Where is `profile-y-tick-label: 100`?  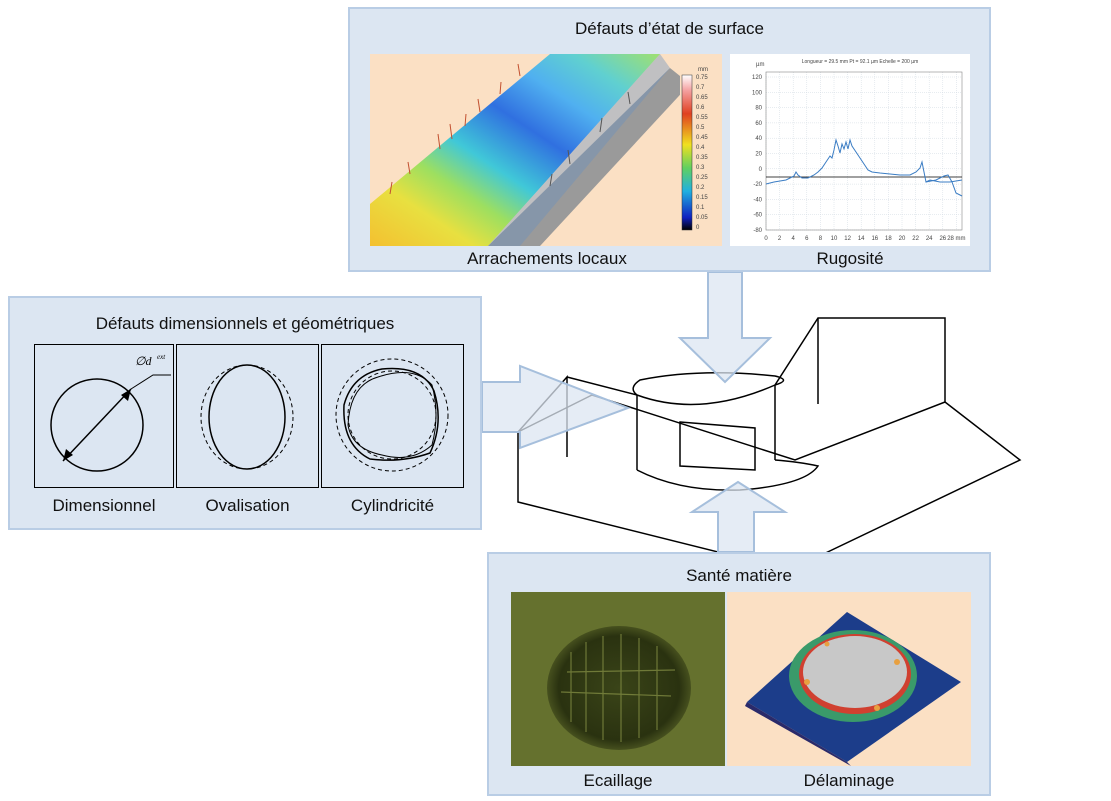 profile-y-tick-label: 100 is located at coordinates (757, 93).